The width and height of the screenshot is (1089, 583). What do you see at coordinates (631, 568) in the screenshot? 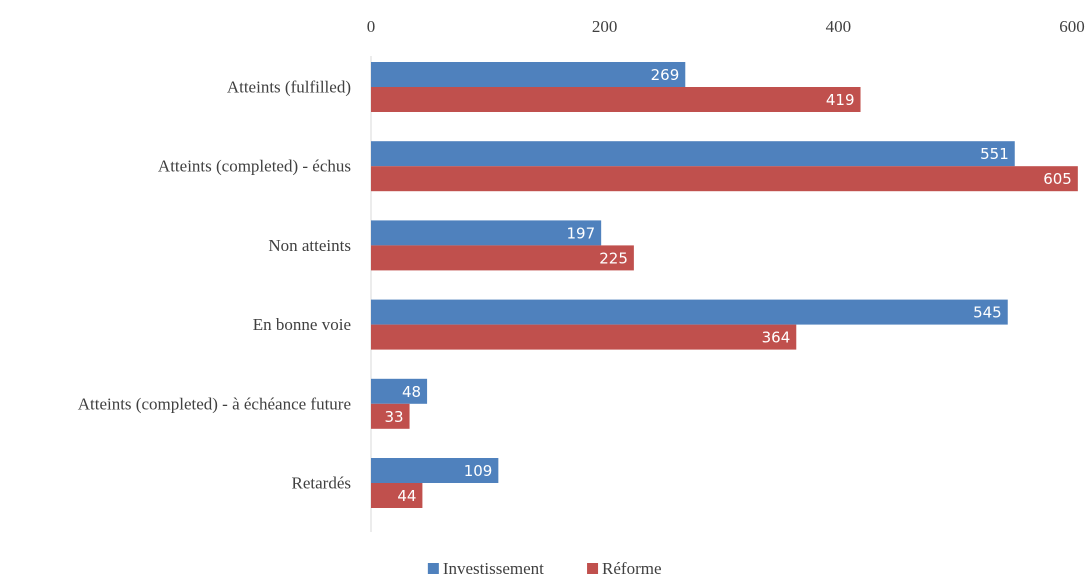
I see `legend-label: Réforme` at bounding box center [631, 568].